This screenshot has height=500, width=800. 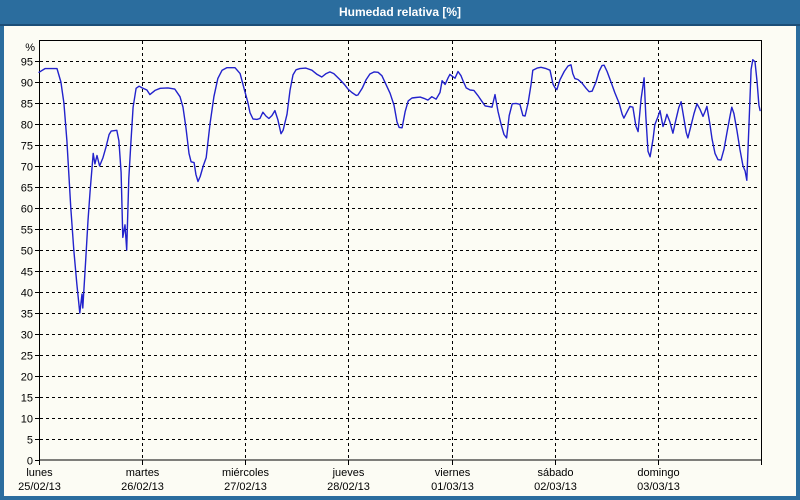 I want to click on y-tick-label: 40, so click(x=27, y=294).